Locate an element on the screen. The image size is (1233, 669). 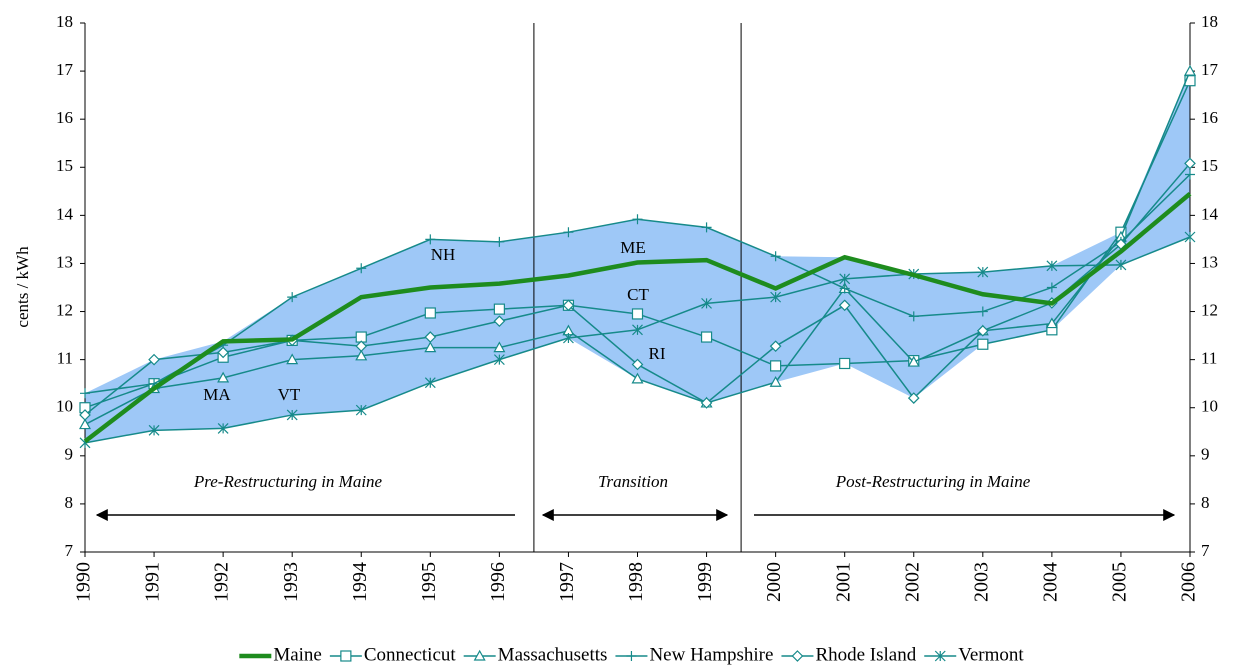
y-tick-label: 8 is located at coordinates (69, 502).